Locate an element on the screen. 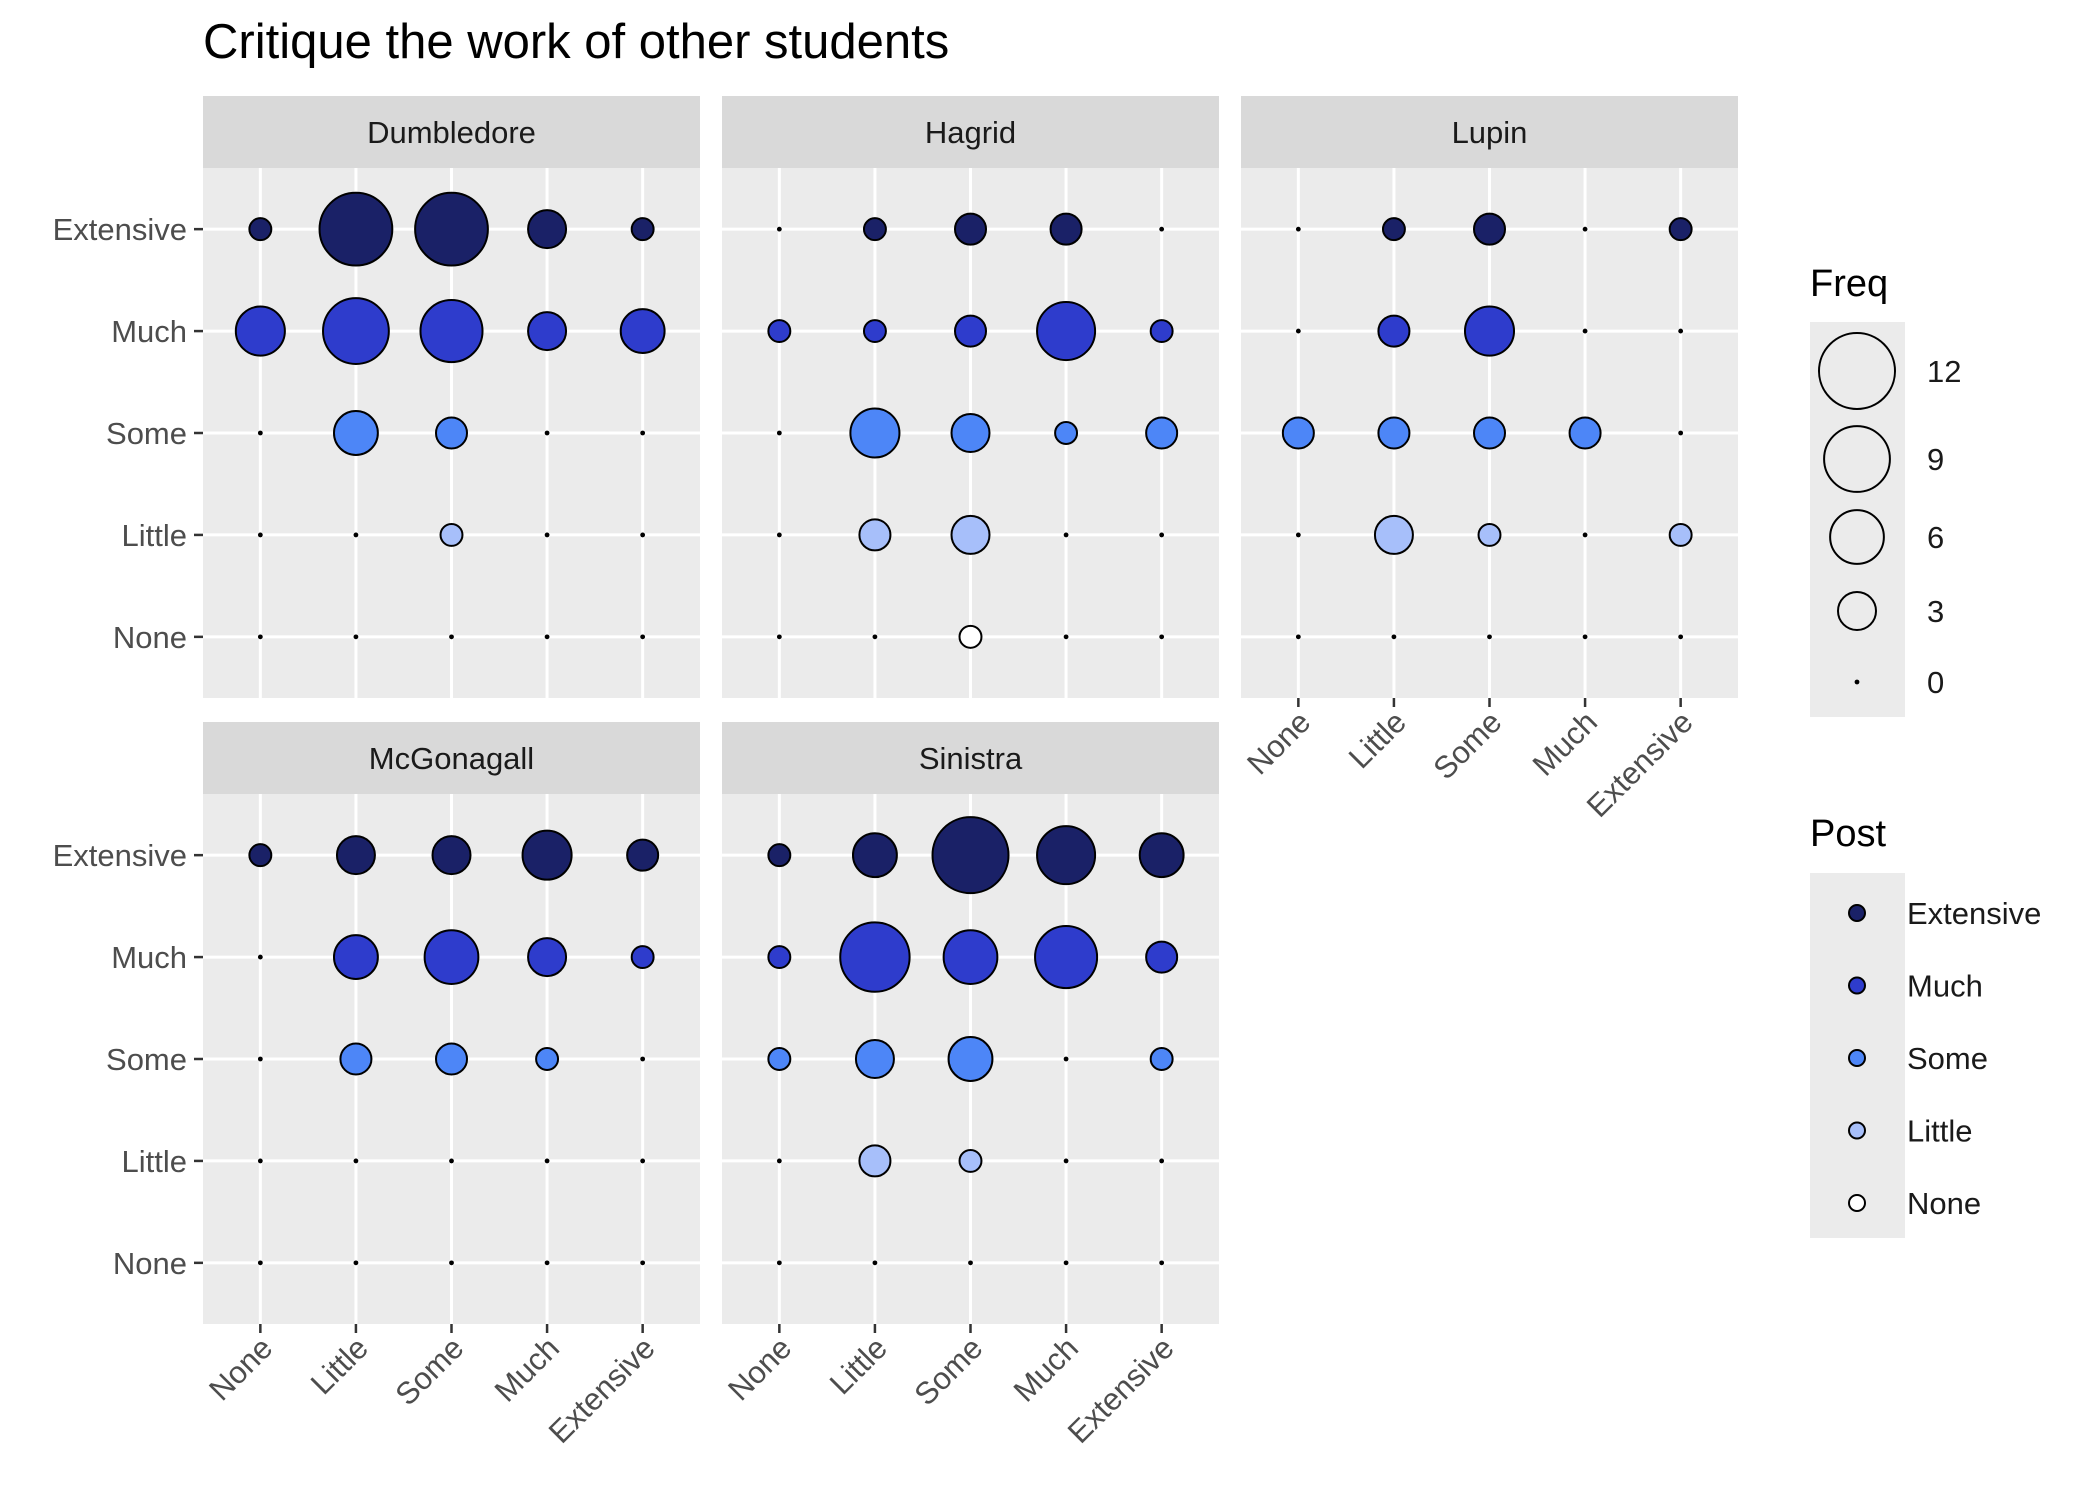 Image resolution: width=2100 pixels, height=1500 pixels. facet-strip-label: Lupin is located at coordinates (1490, 132).